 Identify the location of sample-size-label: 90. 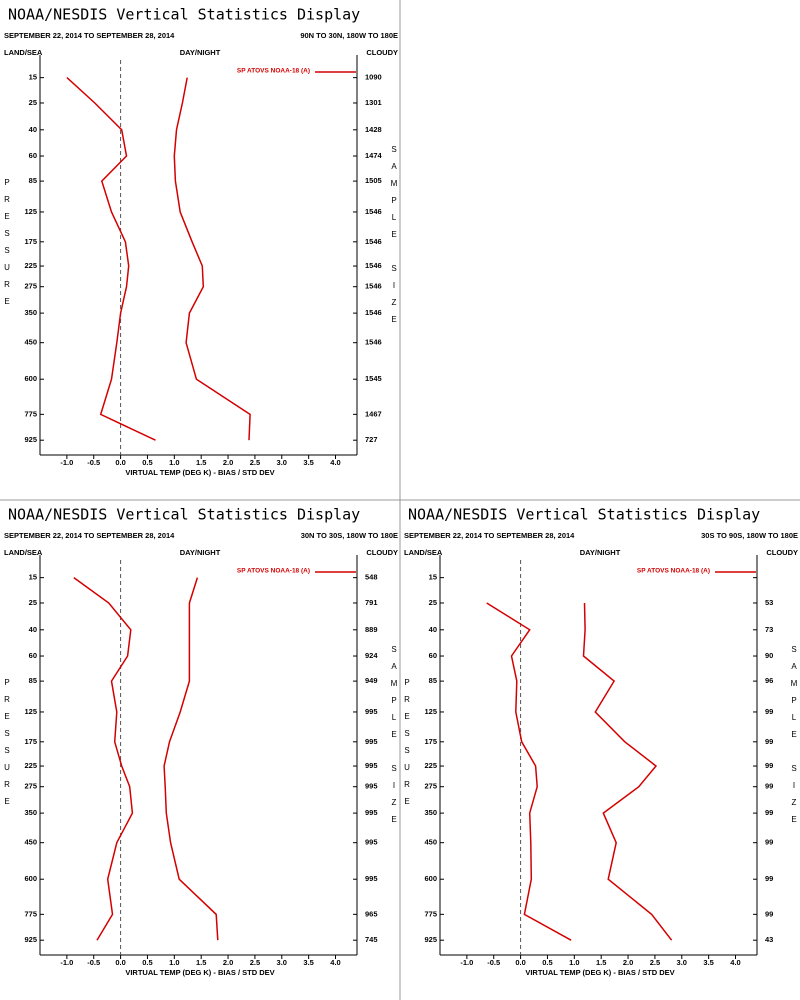
(769, 655).